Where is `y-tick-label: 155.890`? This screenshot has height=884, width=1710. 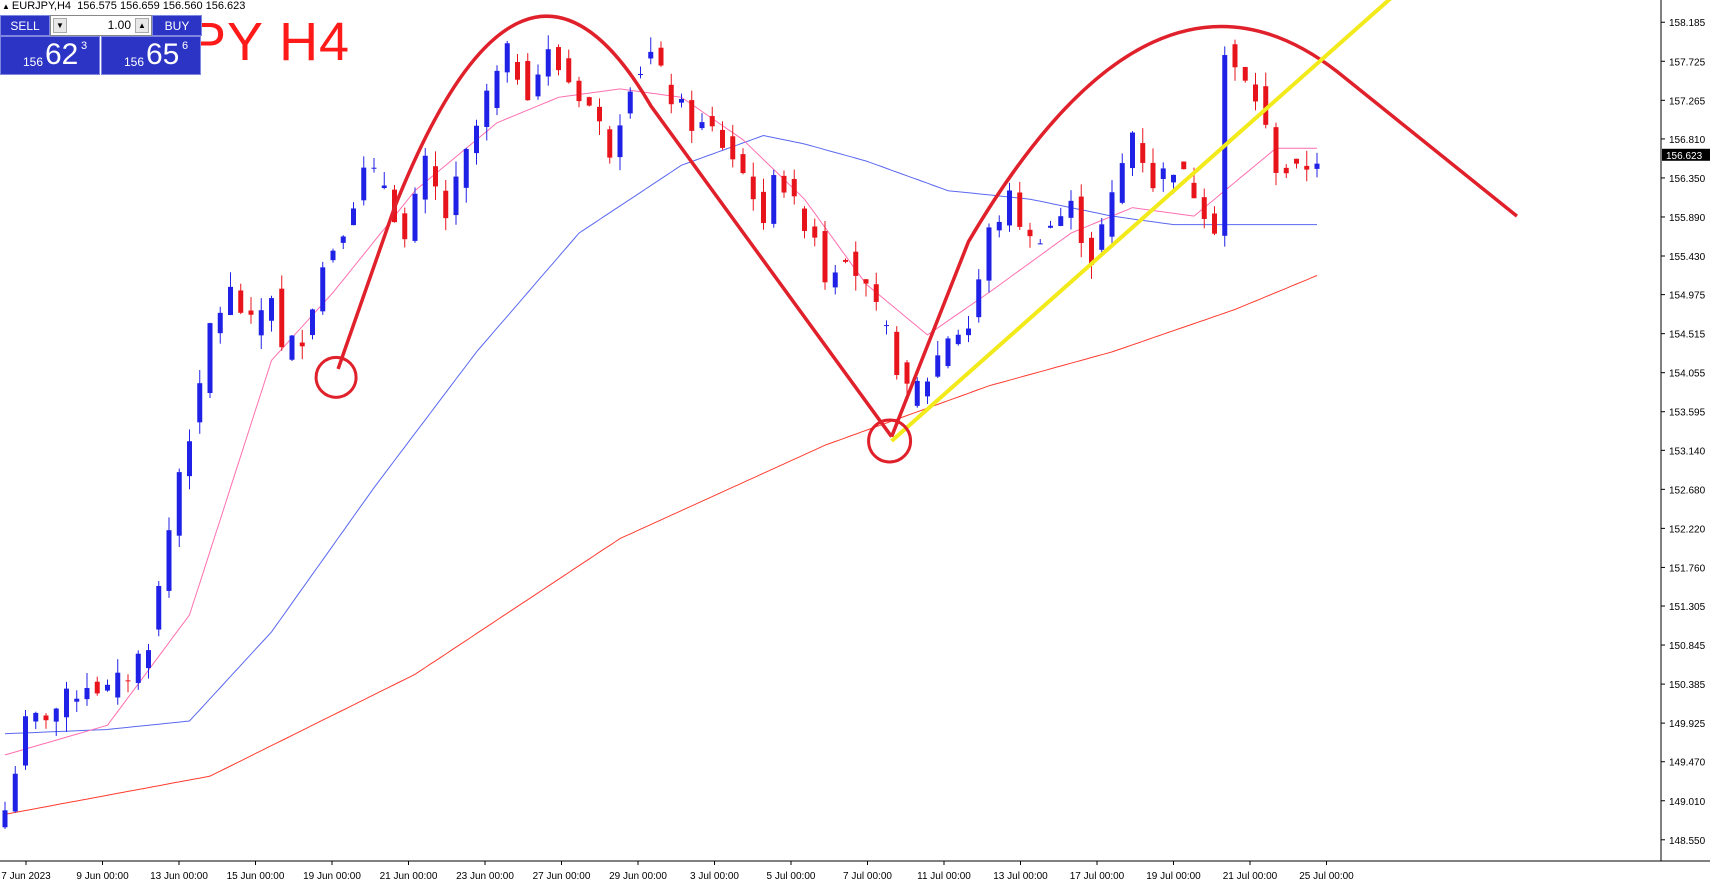
y-tick-label: 155.890 is located at coordinates (1687, 218).